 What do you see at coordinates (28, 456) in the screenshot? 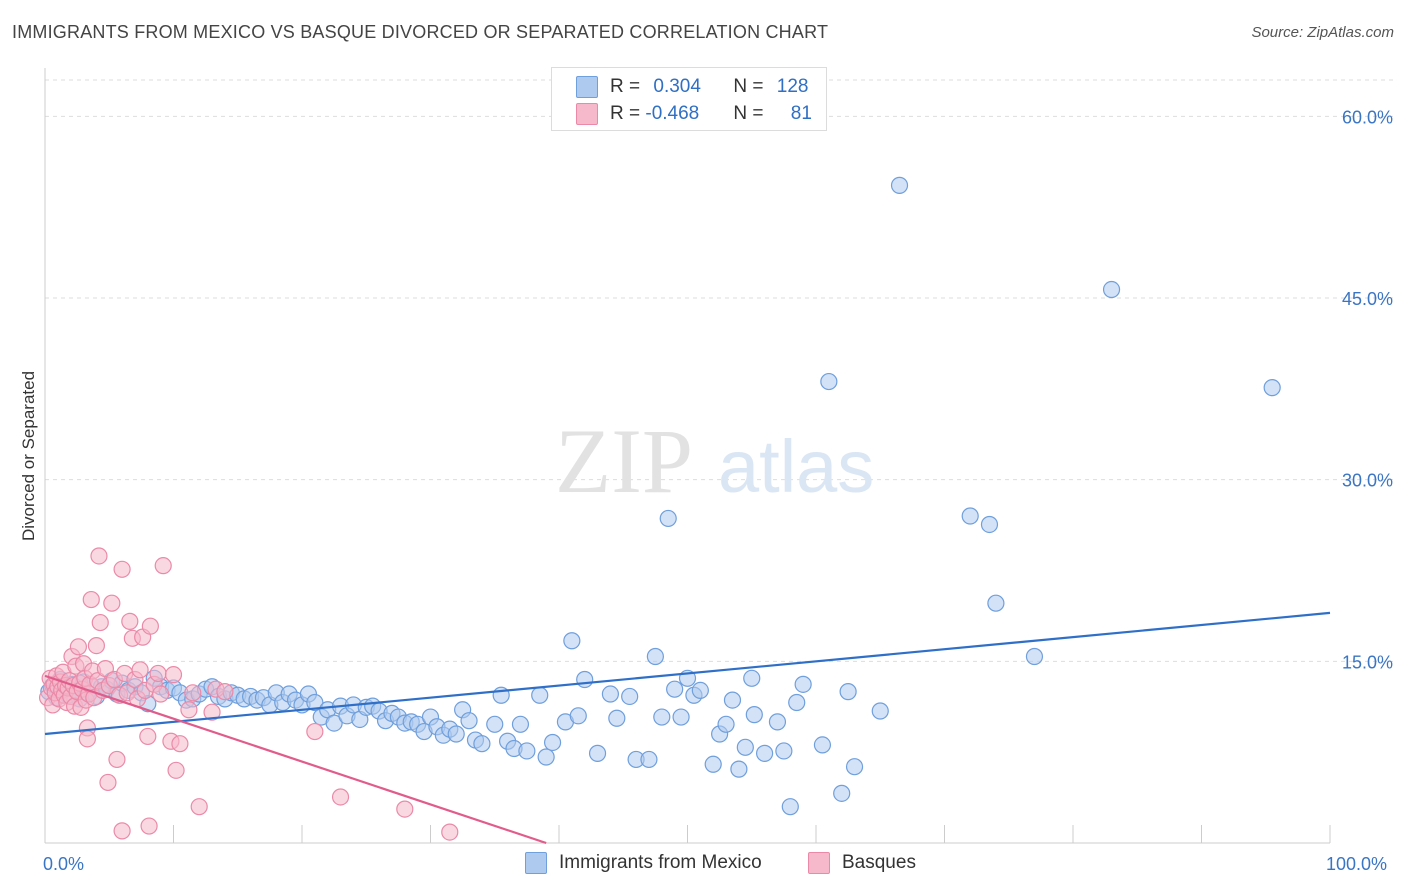
I see `y-axis-label: Divorced or Separated` at bounding box center [28, 456].